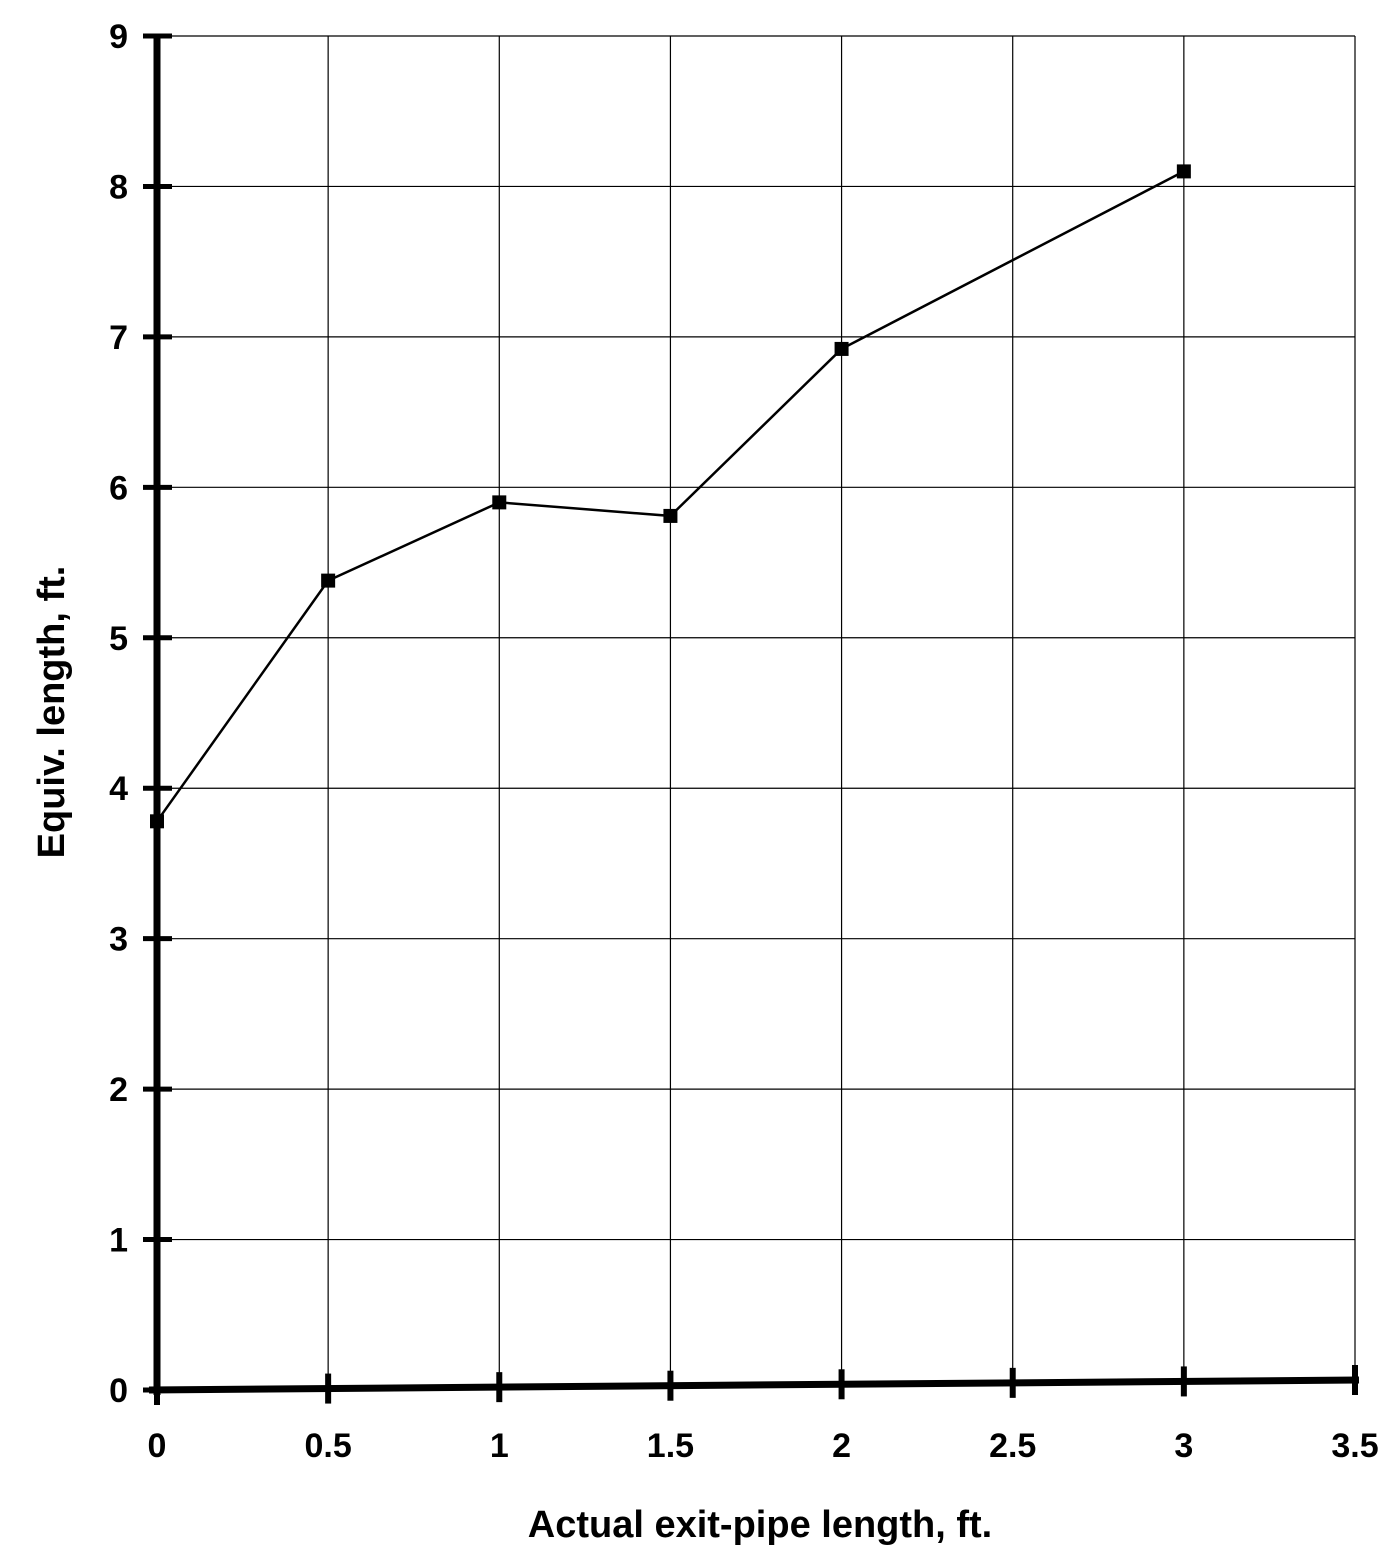  Describe the element at coordinates (157, 1446) in the screenshot. I see `x-tick-label: 0` at that location.